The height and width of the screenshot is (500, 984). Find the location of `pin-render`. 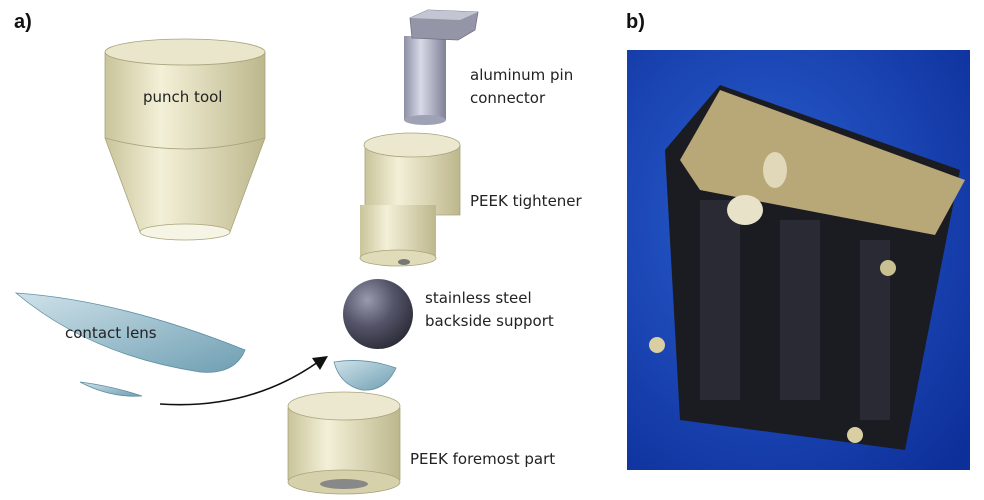

pin-render is located at coordinates (441, 67).